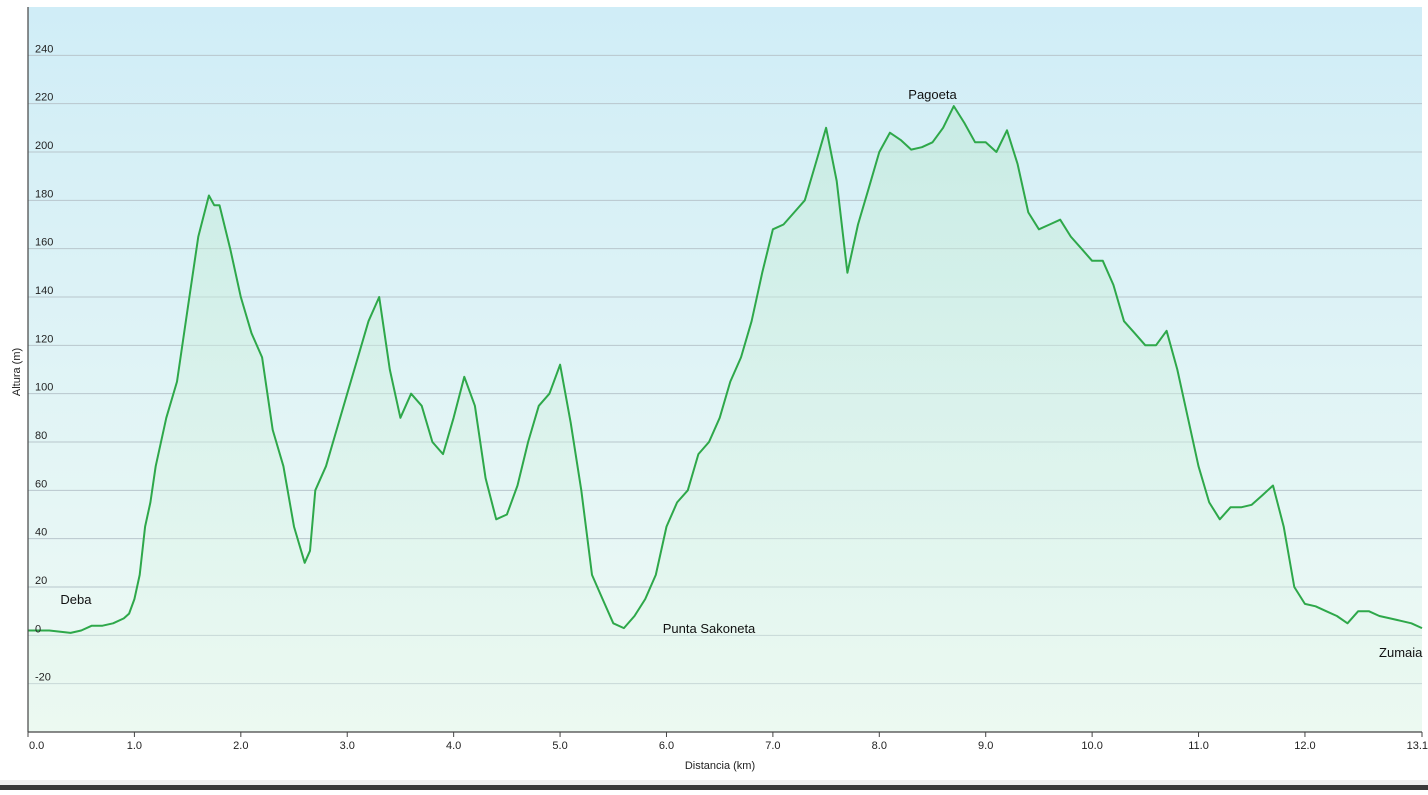 Image resolution: width=1428 pixels, height=795 pixels. Describe the element at coordinates (1417, 746) in the screenshot. I see `x-tick-label: 13.1` at that location.